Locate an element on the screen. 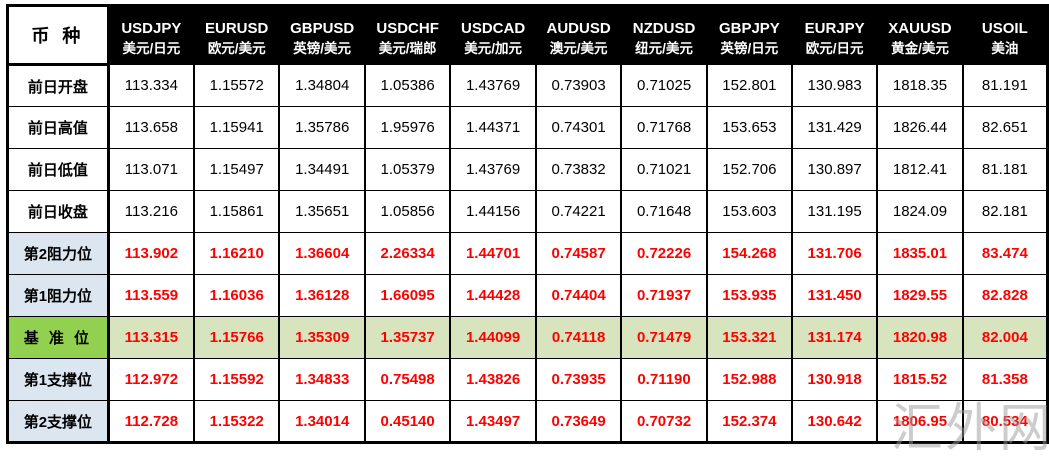 This screenshot has height=458, width=1049. row-label: 前日开盘 is located at coordinates (58, 85).